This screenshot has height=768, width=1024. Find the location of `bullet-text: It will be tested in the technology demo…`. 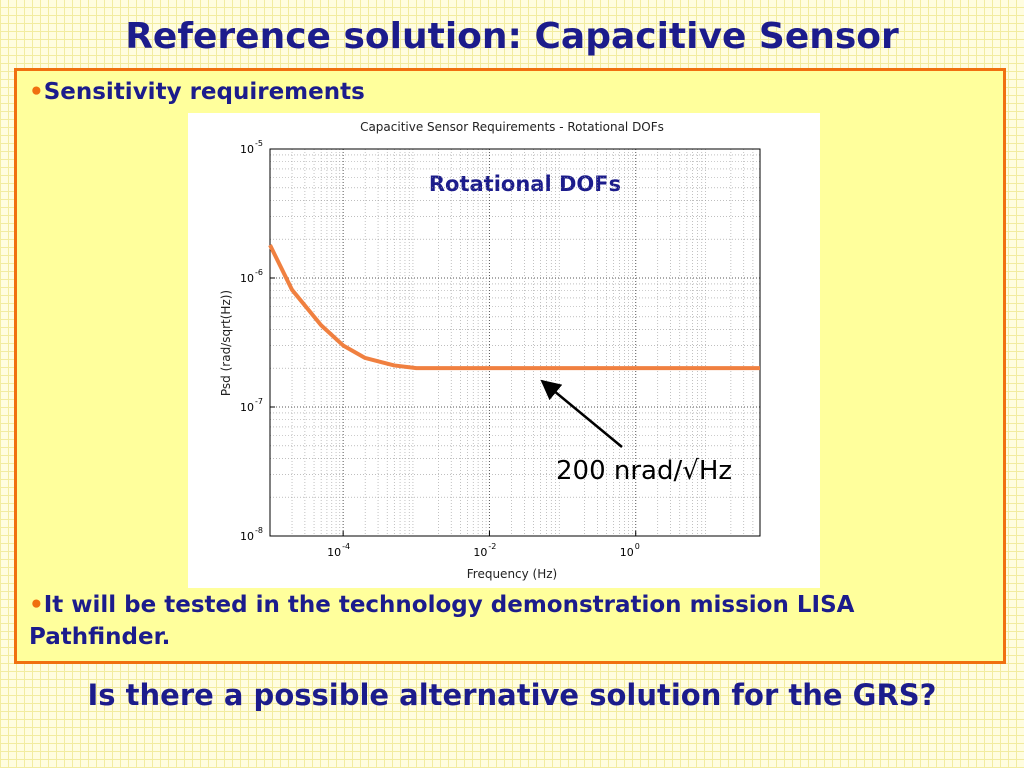

bullet-text: It will be tested in the technology demo… is located at coordinates (442, 621).